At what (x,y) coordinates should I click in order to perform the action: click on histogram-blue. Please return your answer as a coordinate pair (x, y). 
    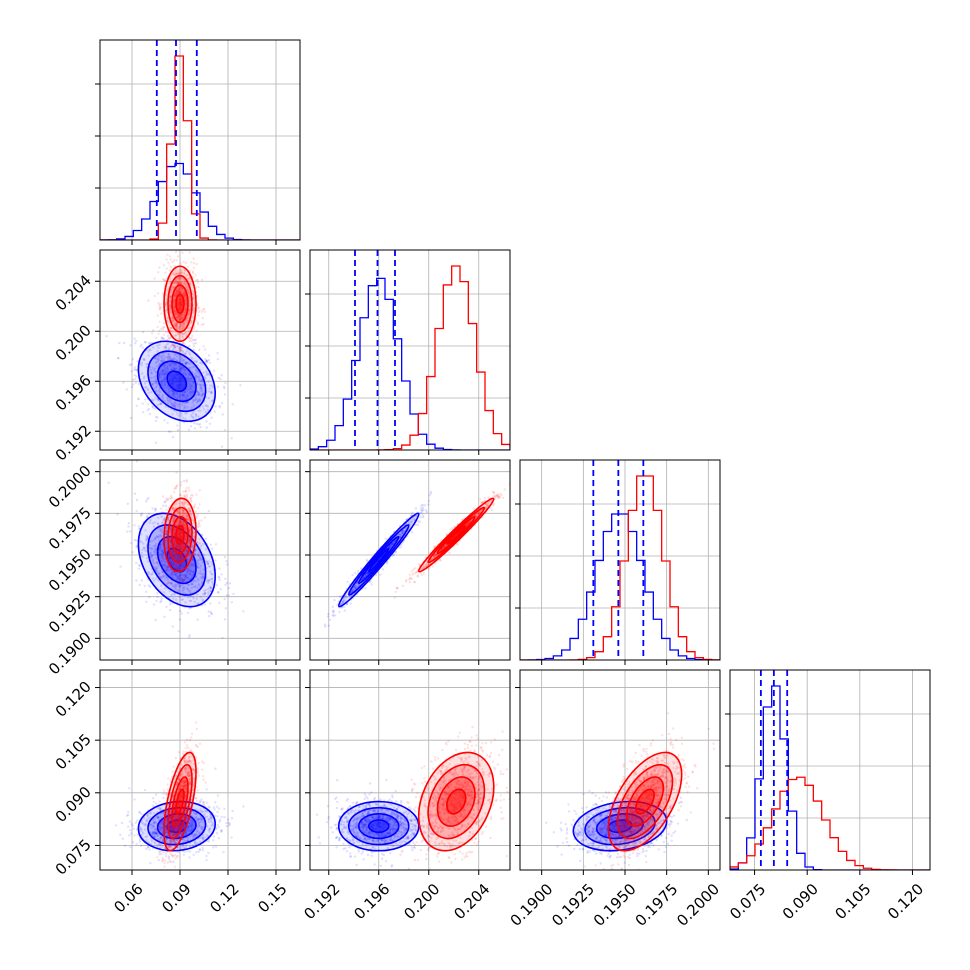
    Looking at the image, I should click on (410, 363).